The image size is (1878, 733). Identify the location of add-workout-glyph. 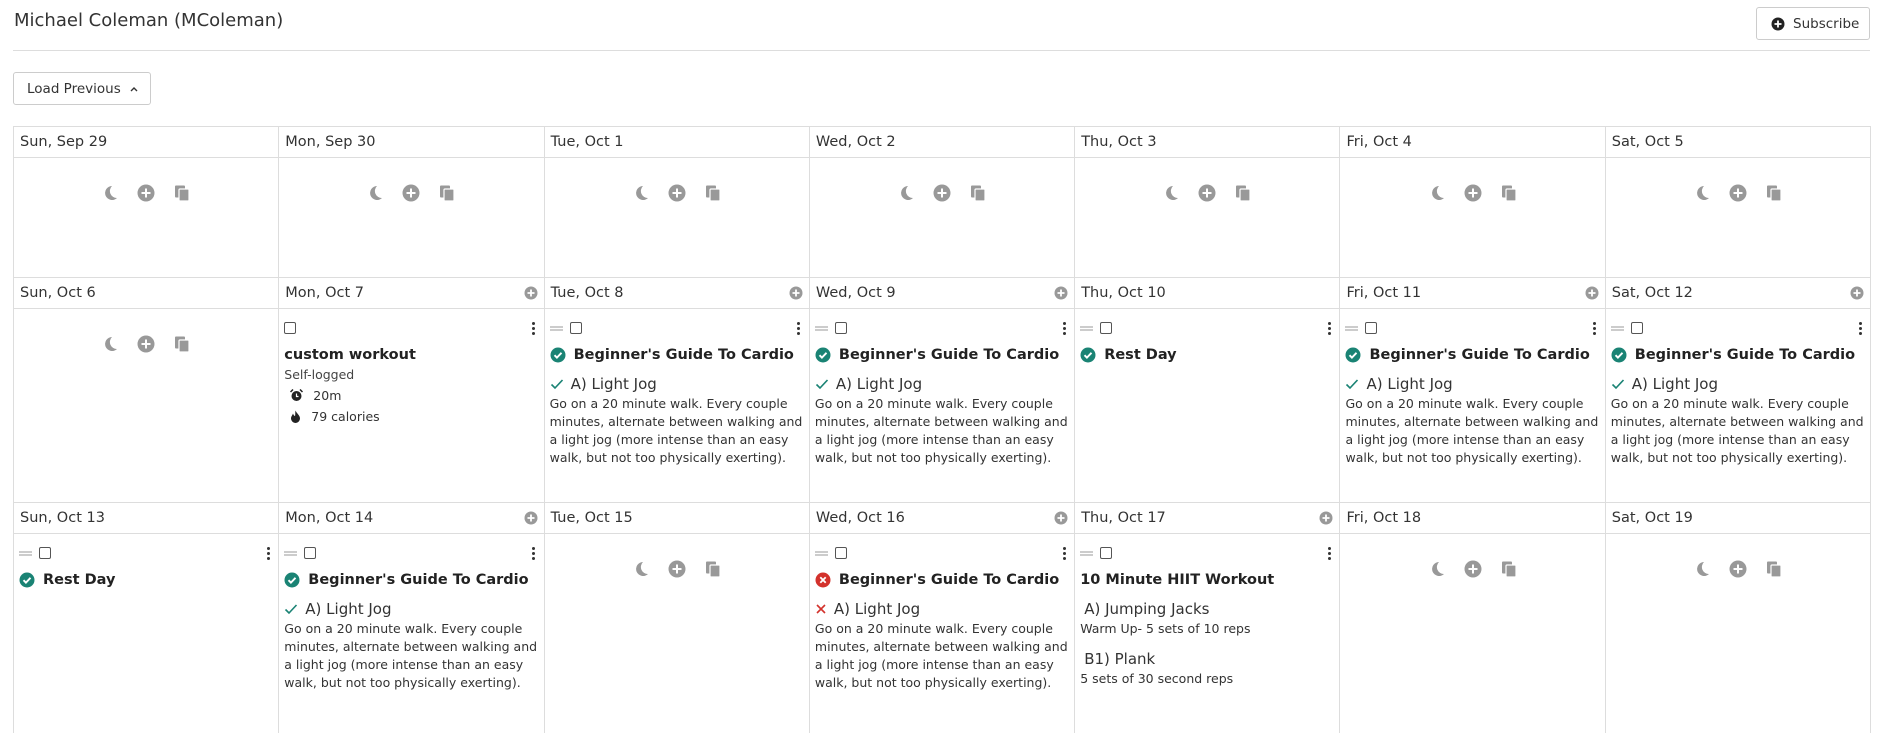
(1857, 293).